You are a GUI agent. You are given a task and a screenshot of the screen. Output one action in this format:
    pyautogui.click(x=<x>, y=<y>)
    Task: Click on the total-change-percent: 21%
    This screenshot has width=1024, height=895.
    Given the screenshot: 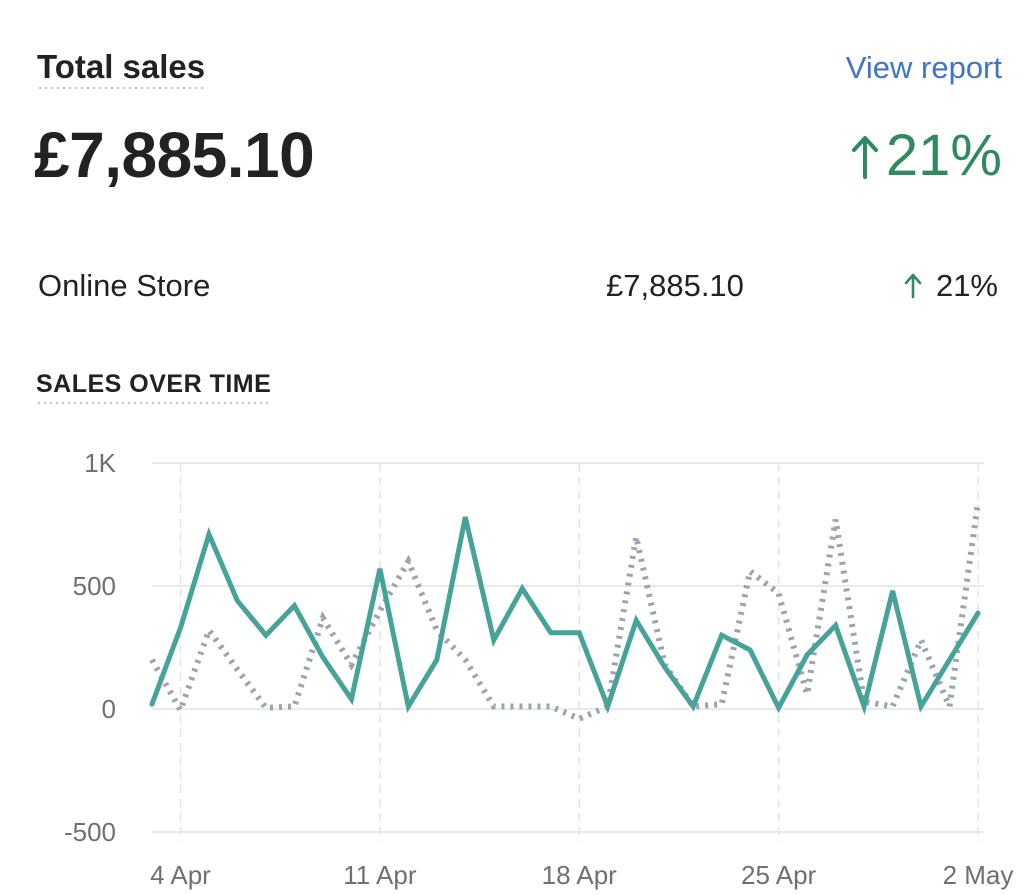 What is the action you would take?
    pyautogui.click(x=943, y=155)
    